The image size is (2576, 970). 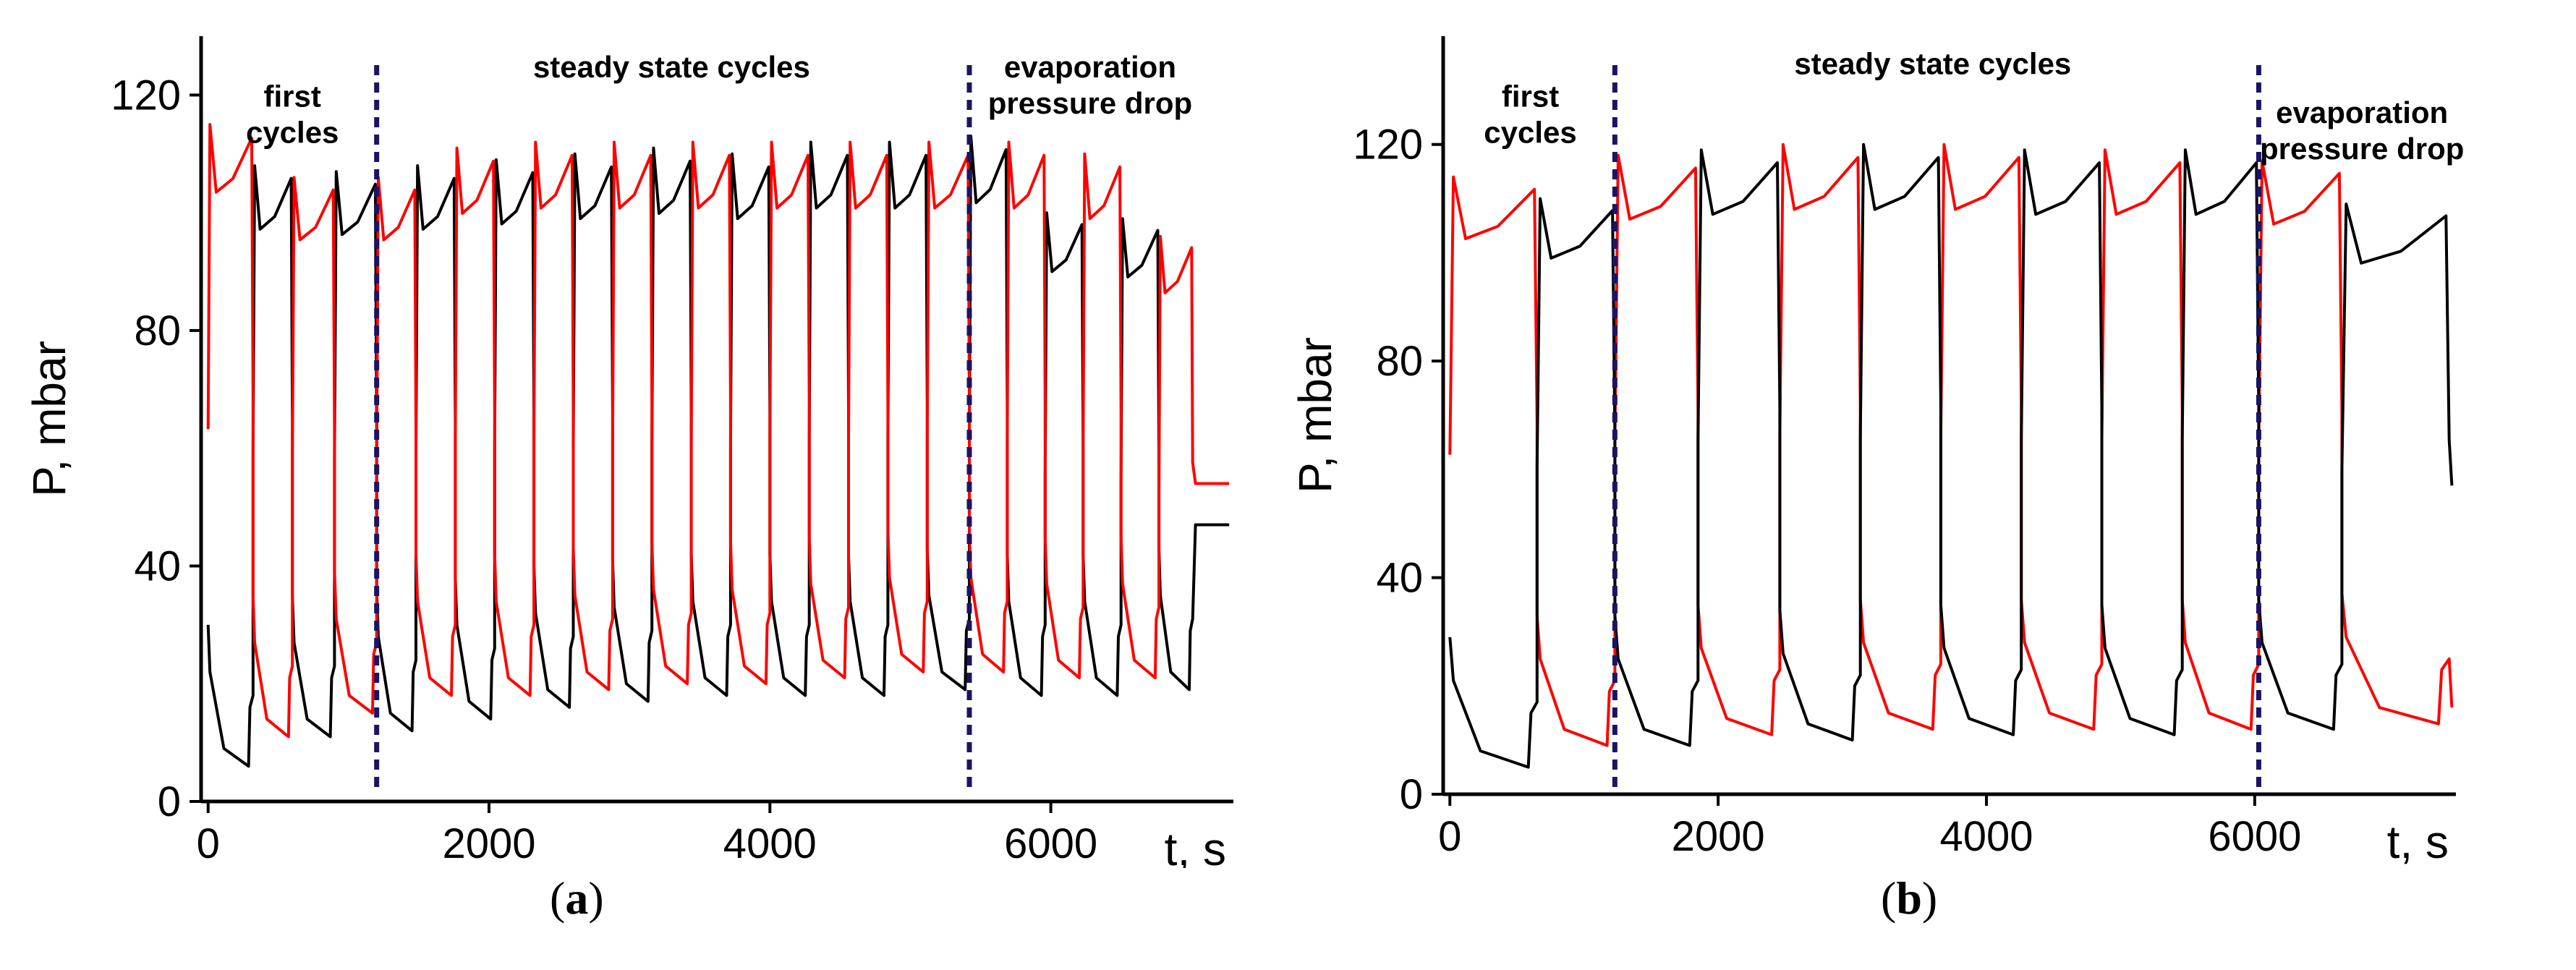 I want to click on panel-label-b: (b), so click(x=1909, y=898).